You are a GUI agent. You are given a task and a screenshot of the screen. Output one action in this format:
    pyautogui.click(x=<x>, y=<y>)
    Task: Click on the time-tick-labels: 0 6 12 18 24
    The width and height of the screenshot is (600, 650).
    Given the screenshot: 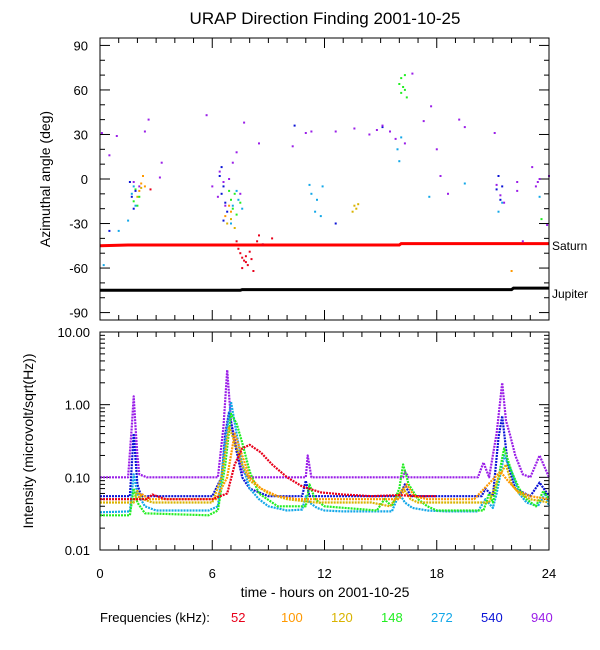 What is the action you would take?
    pyautogui.click(x=326, y=573)
    